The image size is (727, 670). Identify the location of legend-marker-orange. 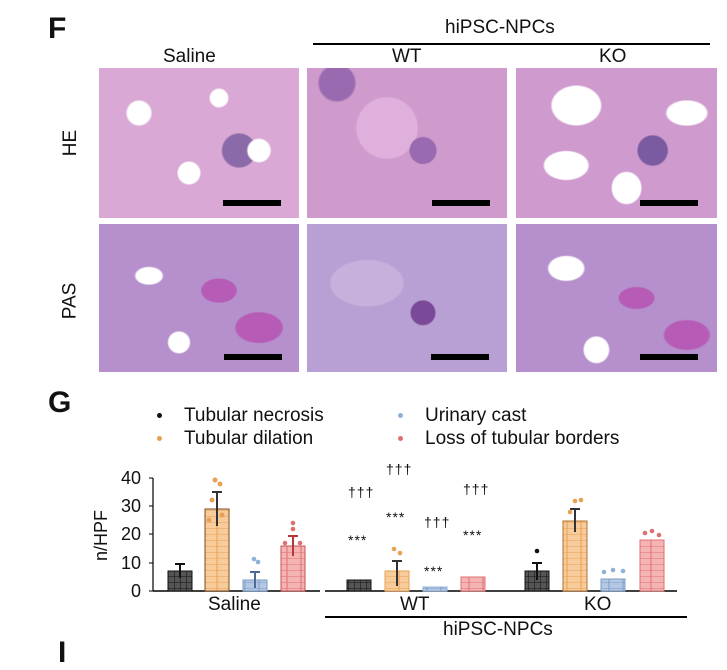
(159, 439).